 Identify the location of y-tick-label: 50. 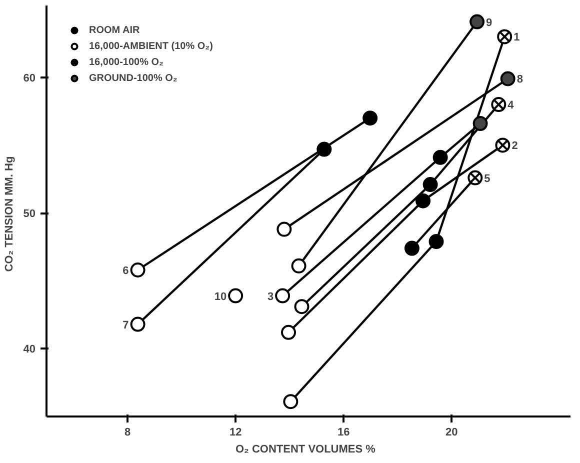
(29, 214).